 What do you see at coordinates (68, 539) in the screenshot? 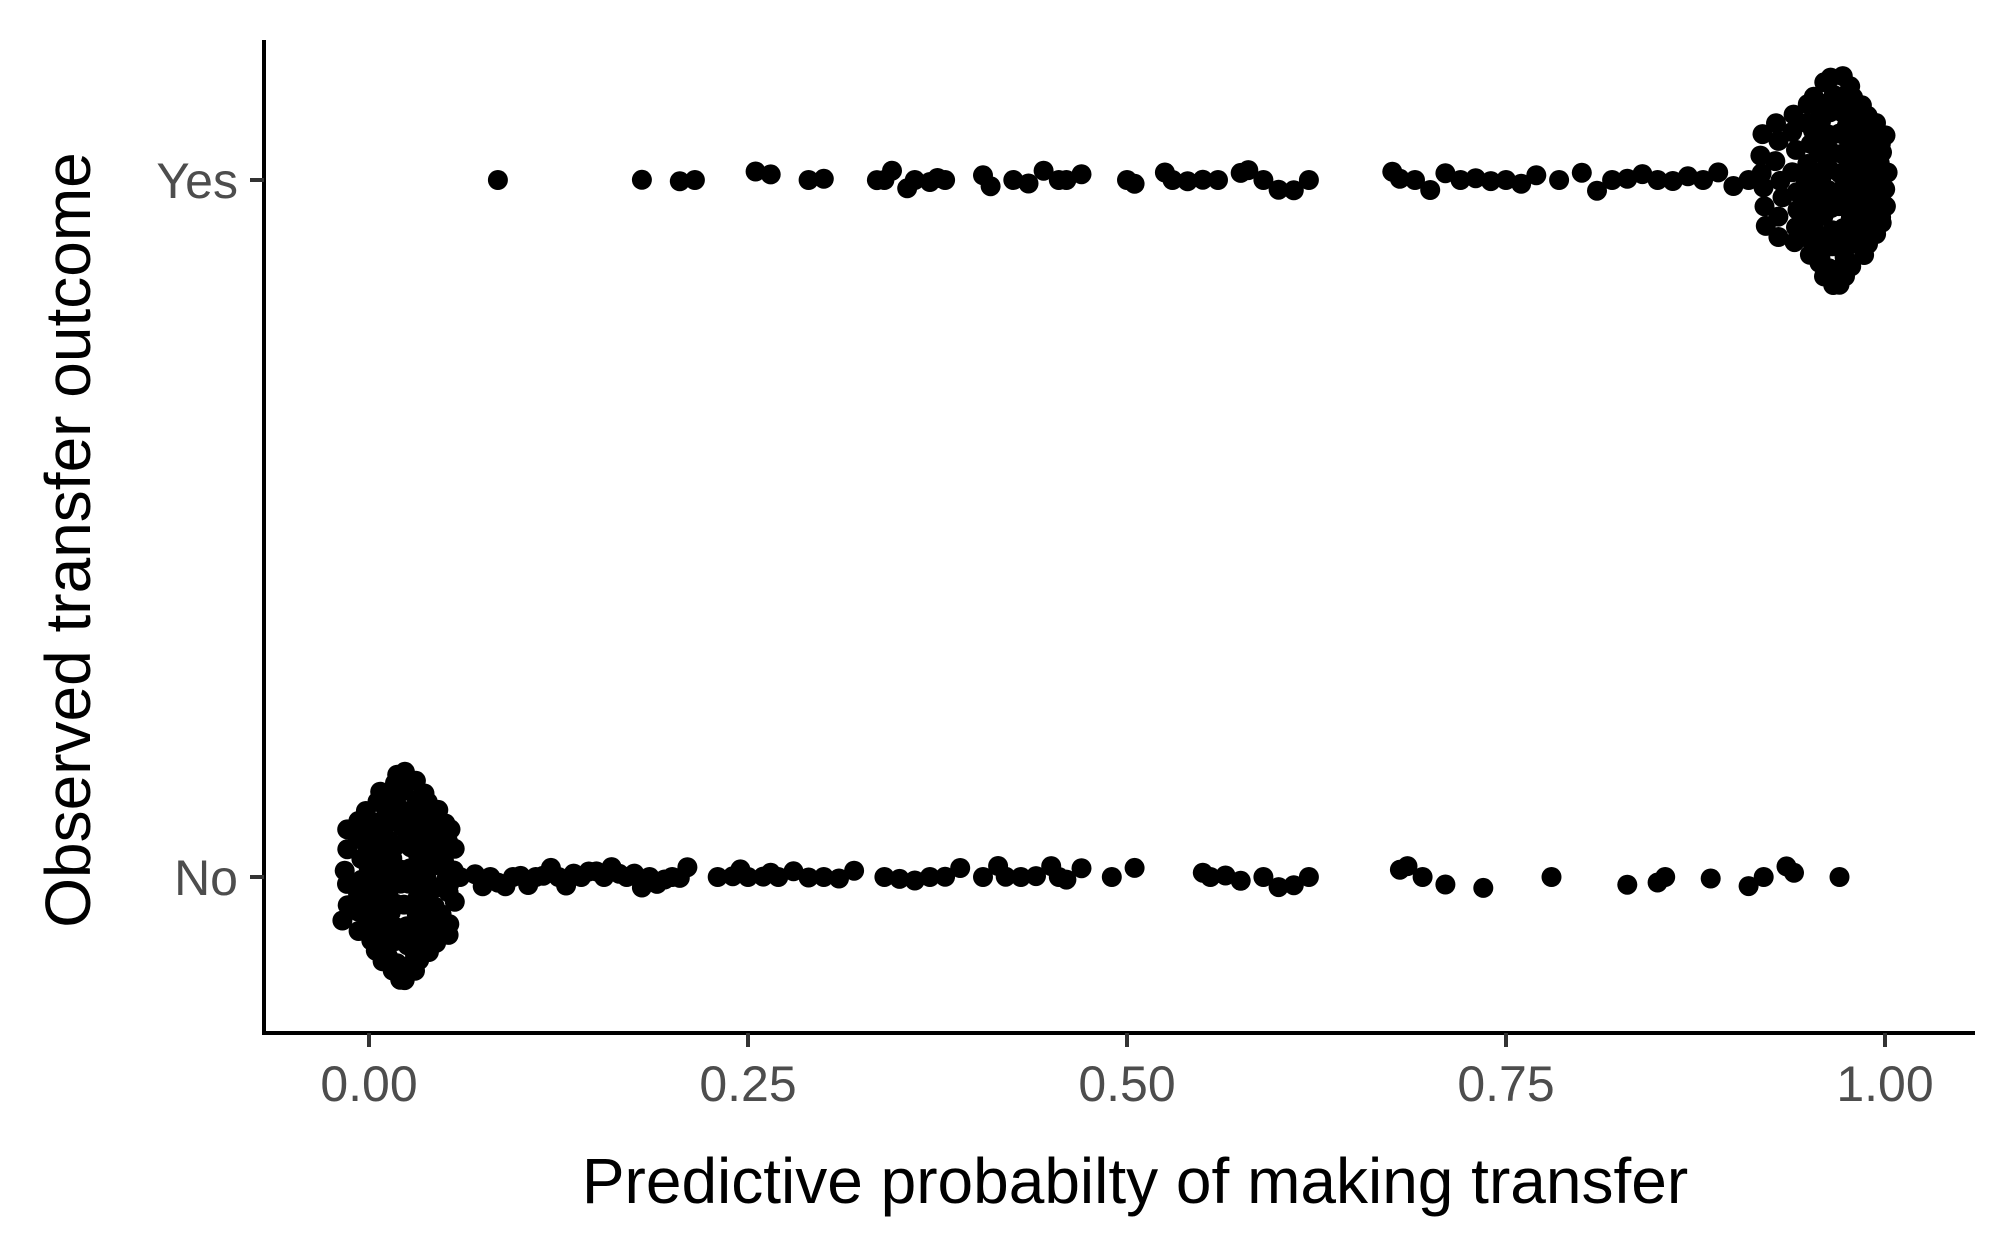
I see `y-axis-title: Observed transfer outcome` at bounding box center [68, 539].